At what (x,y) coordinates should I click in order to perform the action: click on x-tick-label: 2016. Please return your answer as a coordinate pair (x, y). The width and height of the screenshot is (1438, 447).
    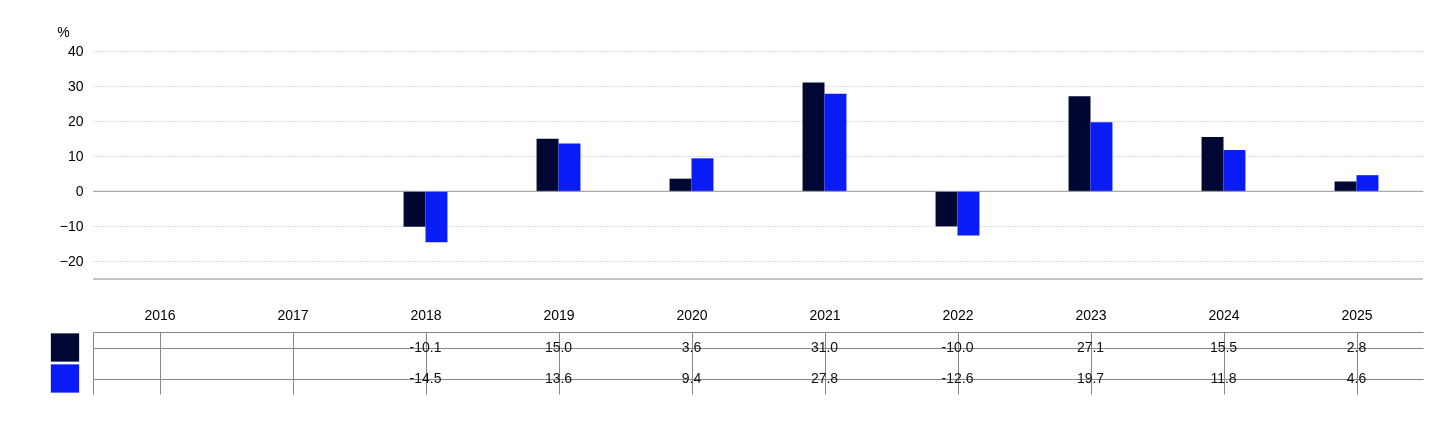
    Looking at the image, I should click on (160, 314).